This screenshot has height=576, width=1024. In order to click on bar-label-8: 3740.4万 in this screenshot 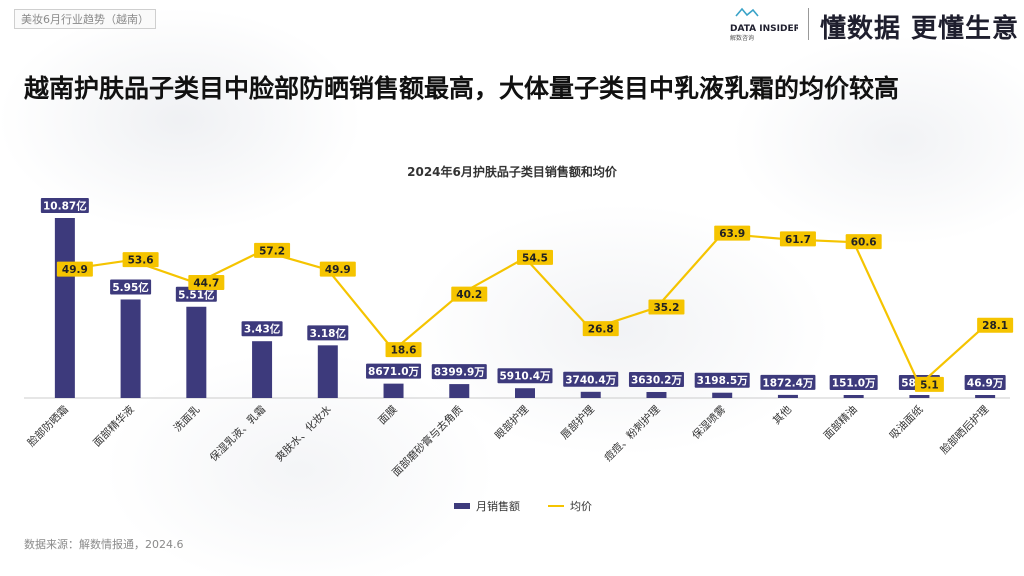, I will do `click(591, 379)`.